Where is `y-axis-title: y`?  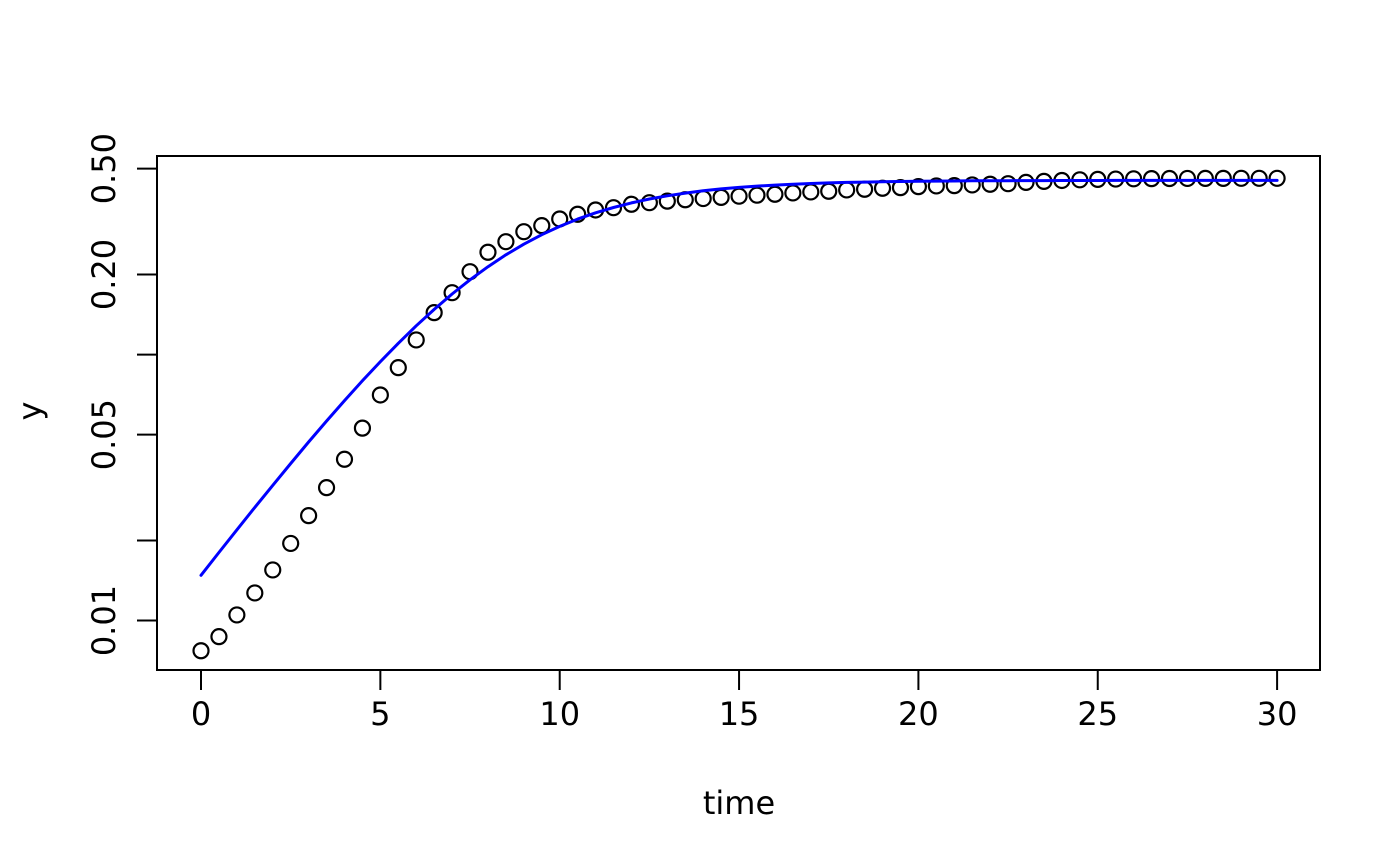 y-axis-title: y is located at coordinates (30, 411).